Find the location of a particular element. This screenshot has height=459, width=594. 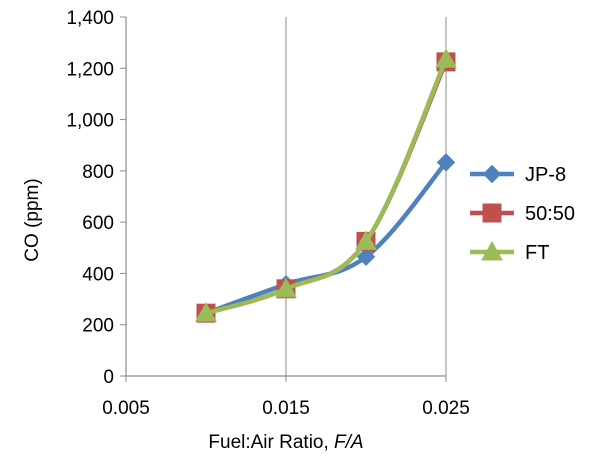

x-axis-ticks: 0.005 0.015 0.025 is located at coordinates (286, 397).